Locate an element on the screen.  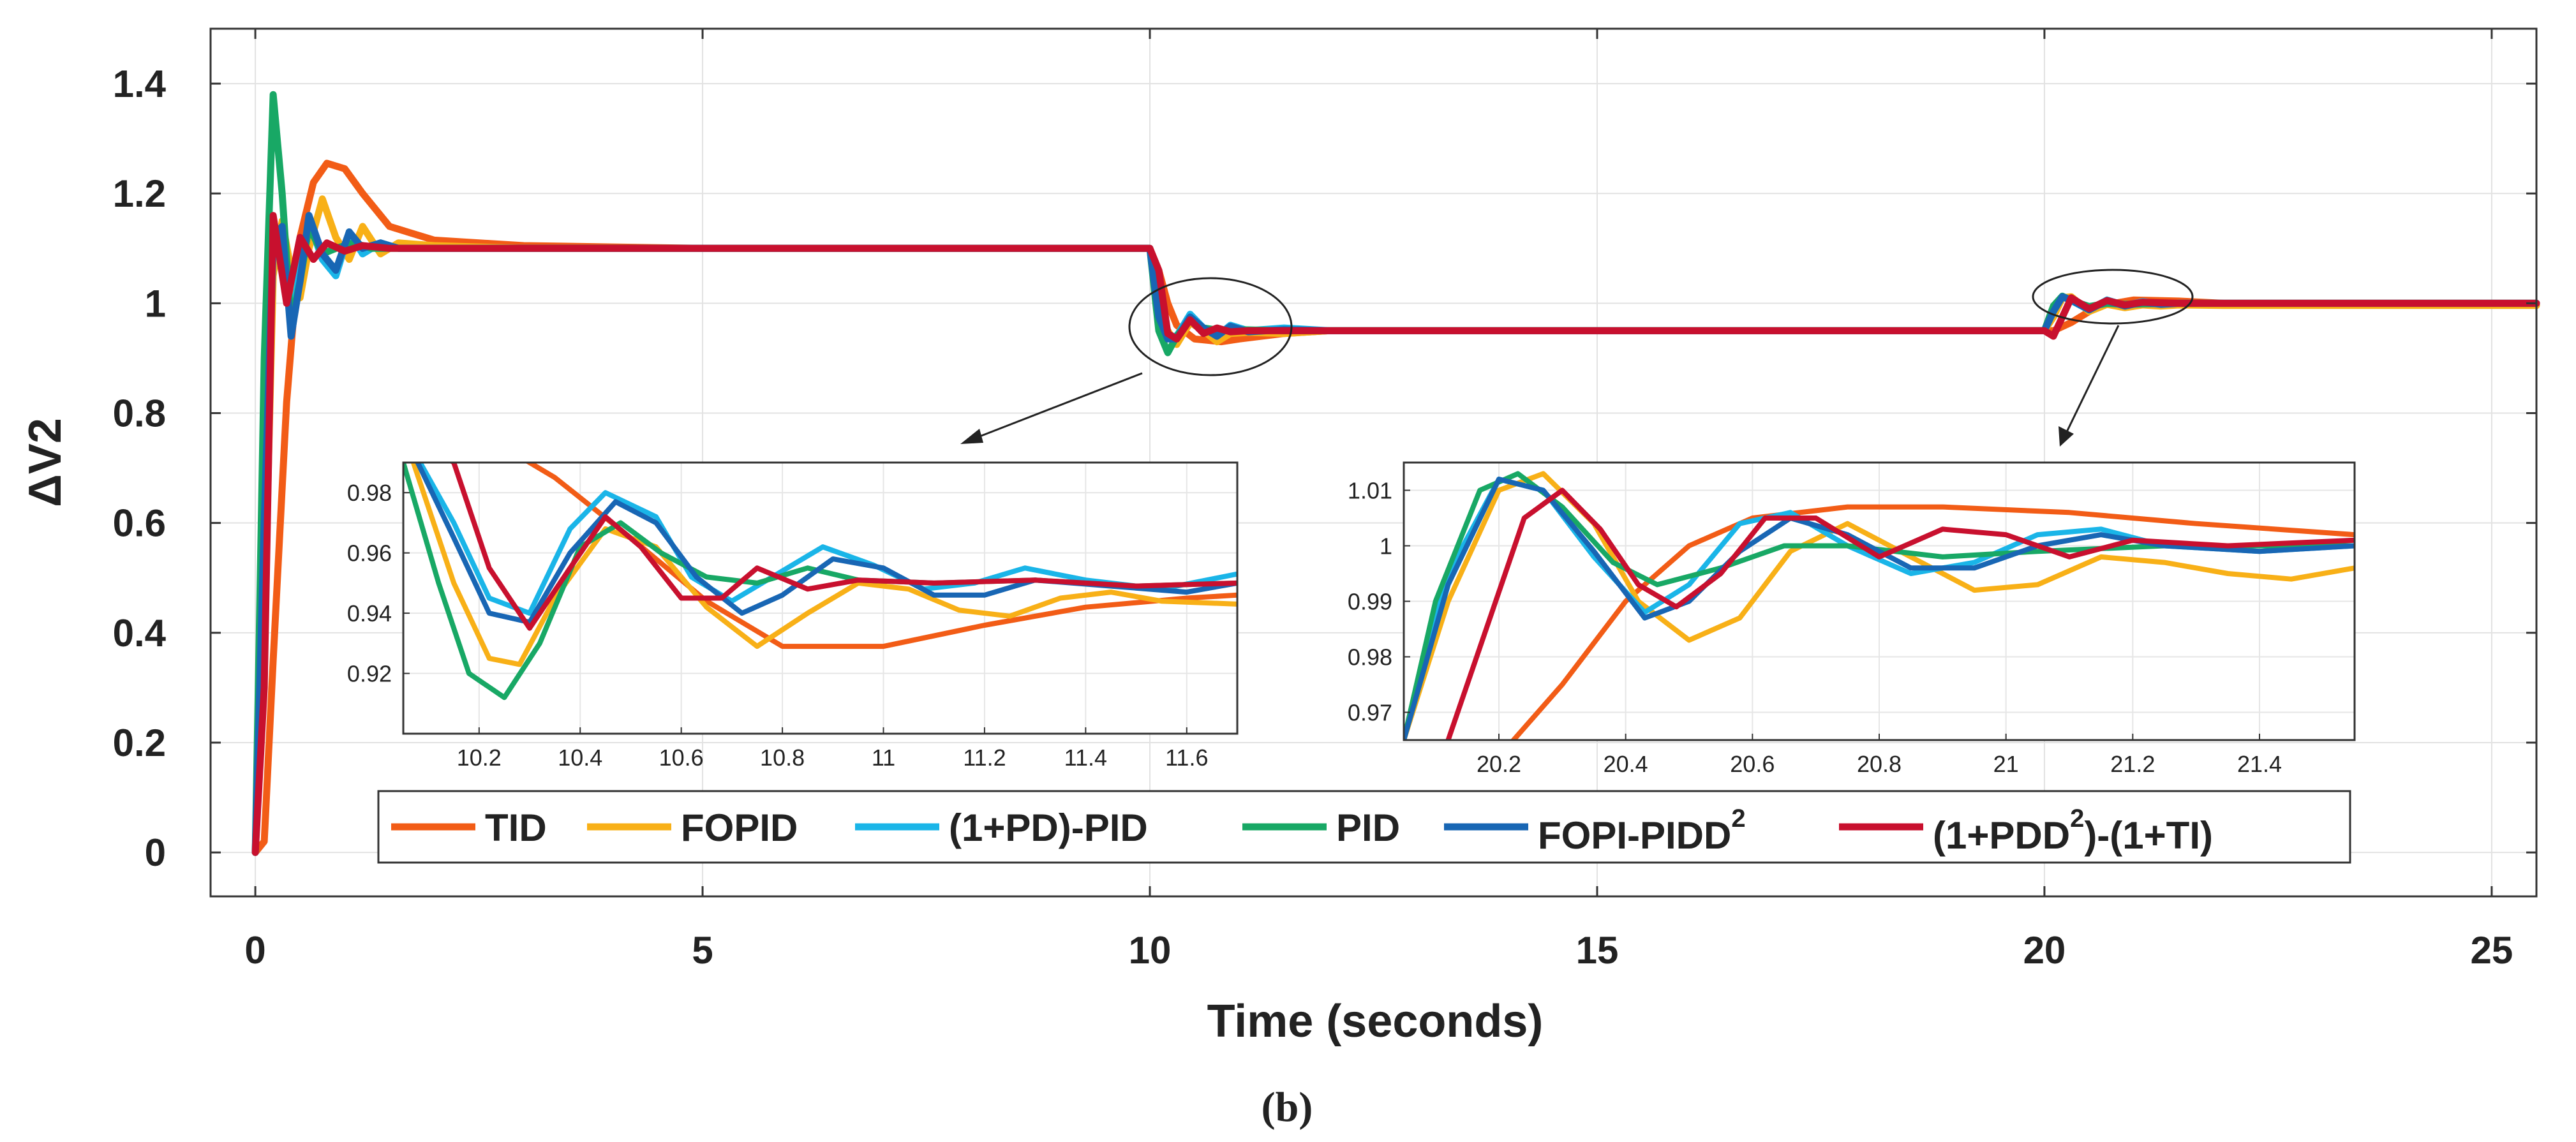
inset-left-background is located at coordinates (820, 598).